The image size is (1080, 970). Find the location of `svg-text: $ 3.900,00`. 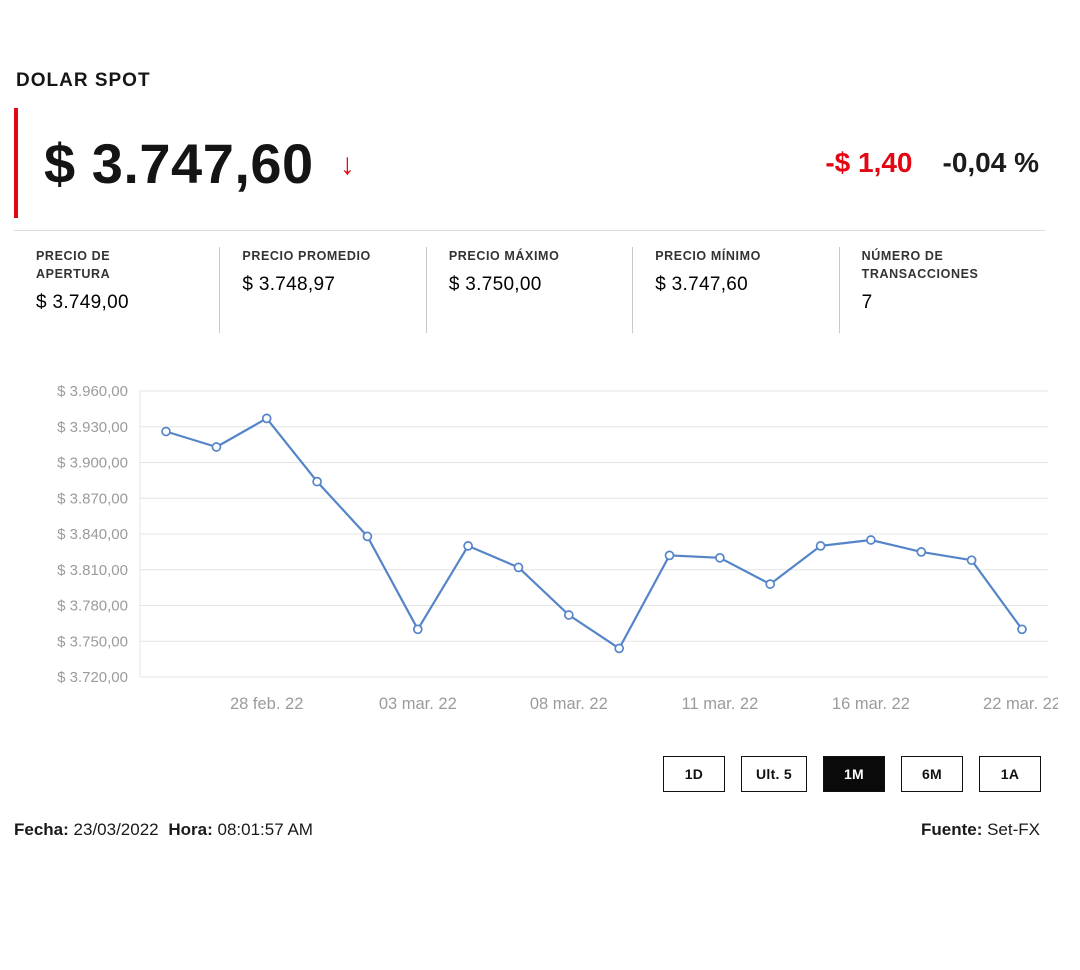

svg-text: $ 3.900,00 is located at coordinates (92, 463).